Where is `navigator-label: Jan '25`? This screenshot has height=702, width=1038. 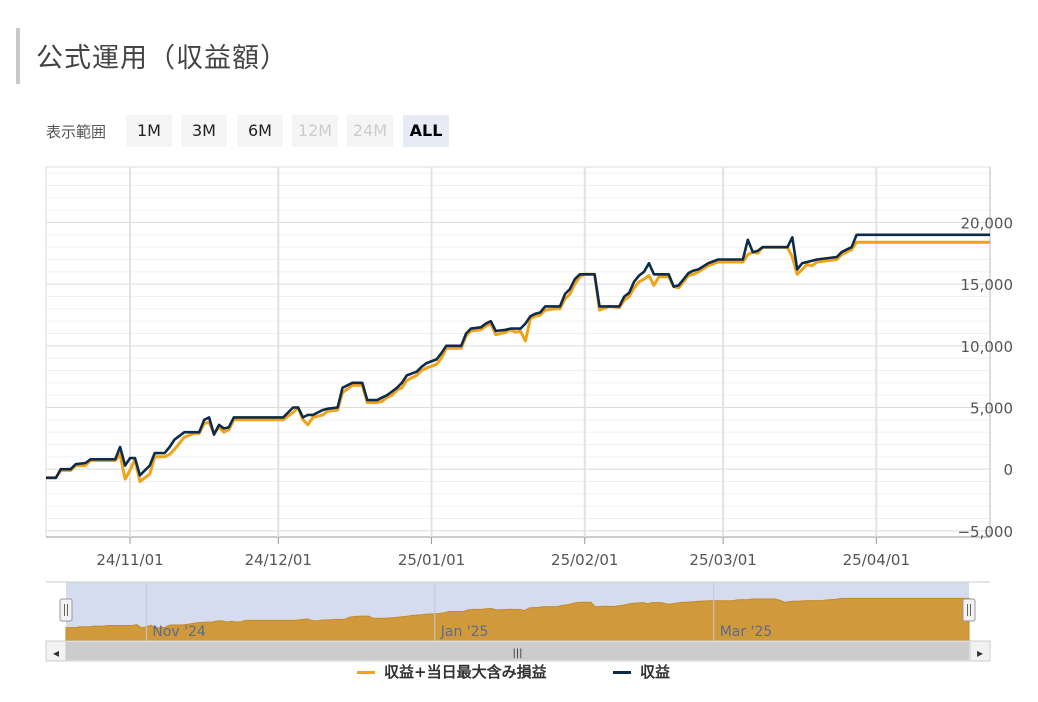 navigator-label: Jan '25 is located at coordinates (464, 632).